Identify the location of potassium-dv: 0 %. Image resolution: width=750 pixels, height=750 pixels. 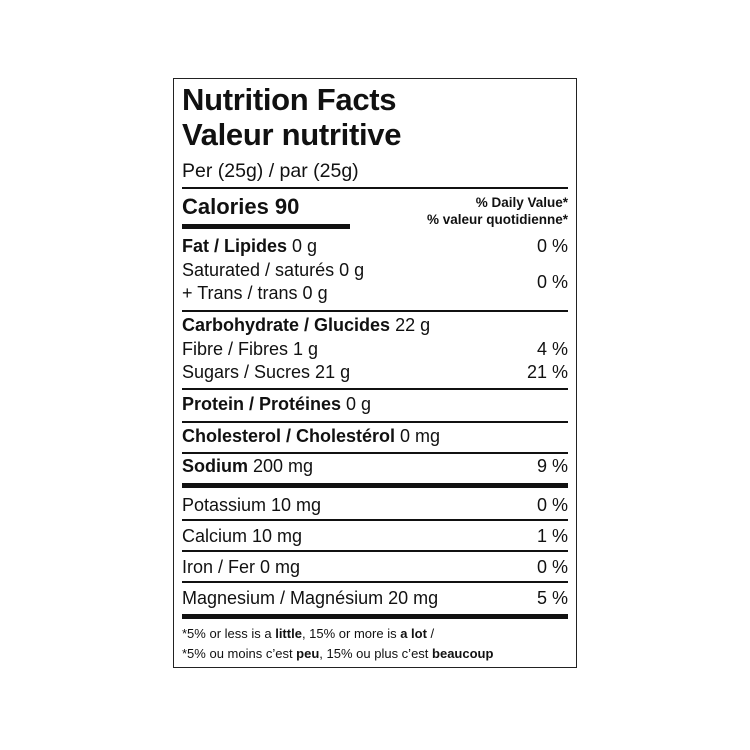
(552, 505).